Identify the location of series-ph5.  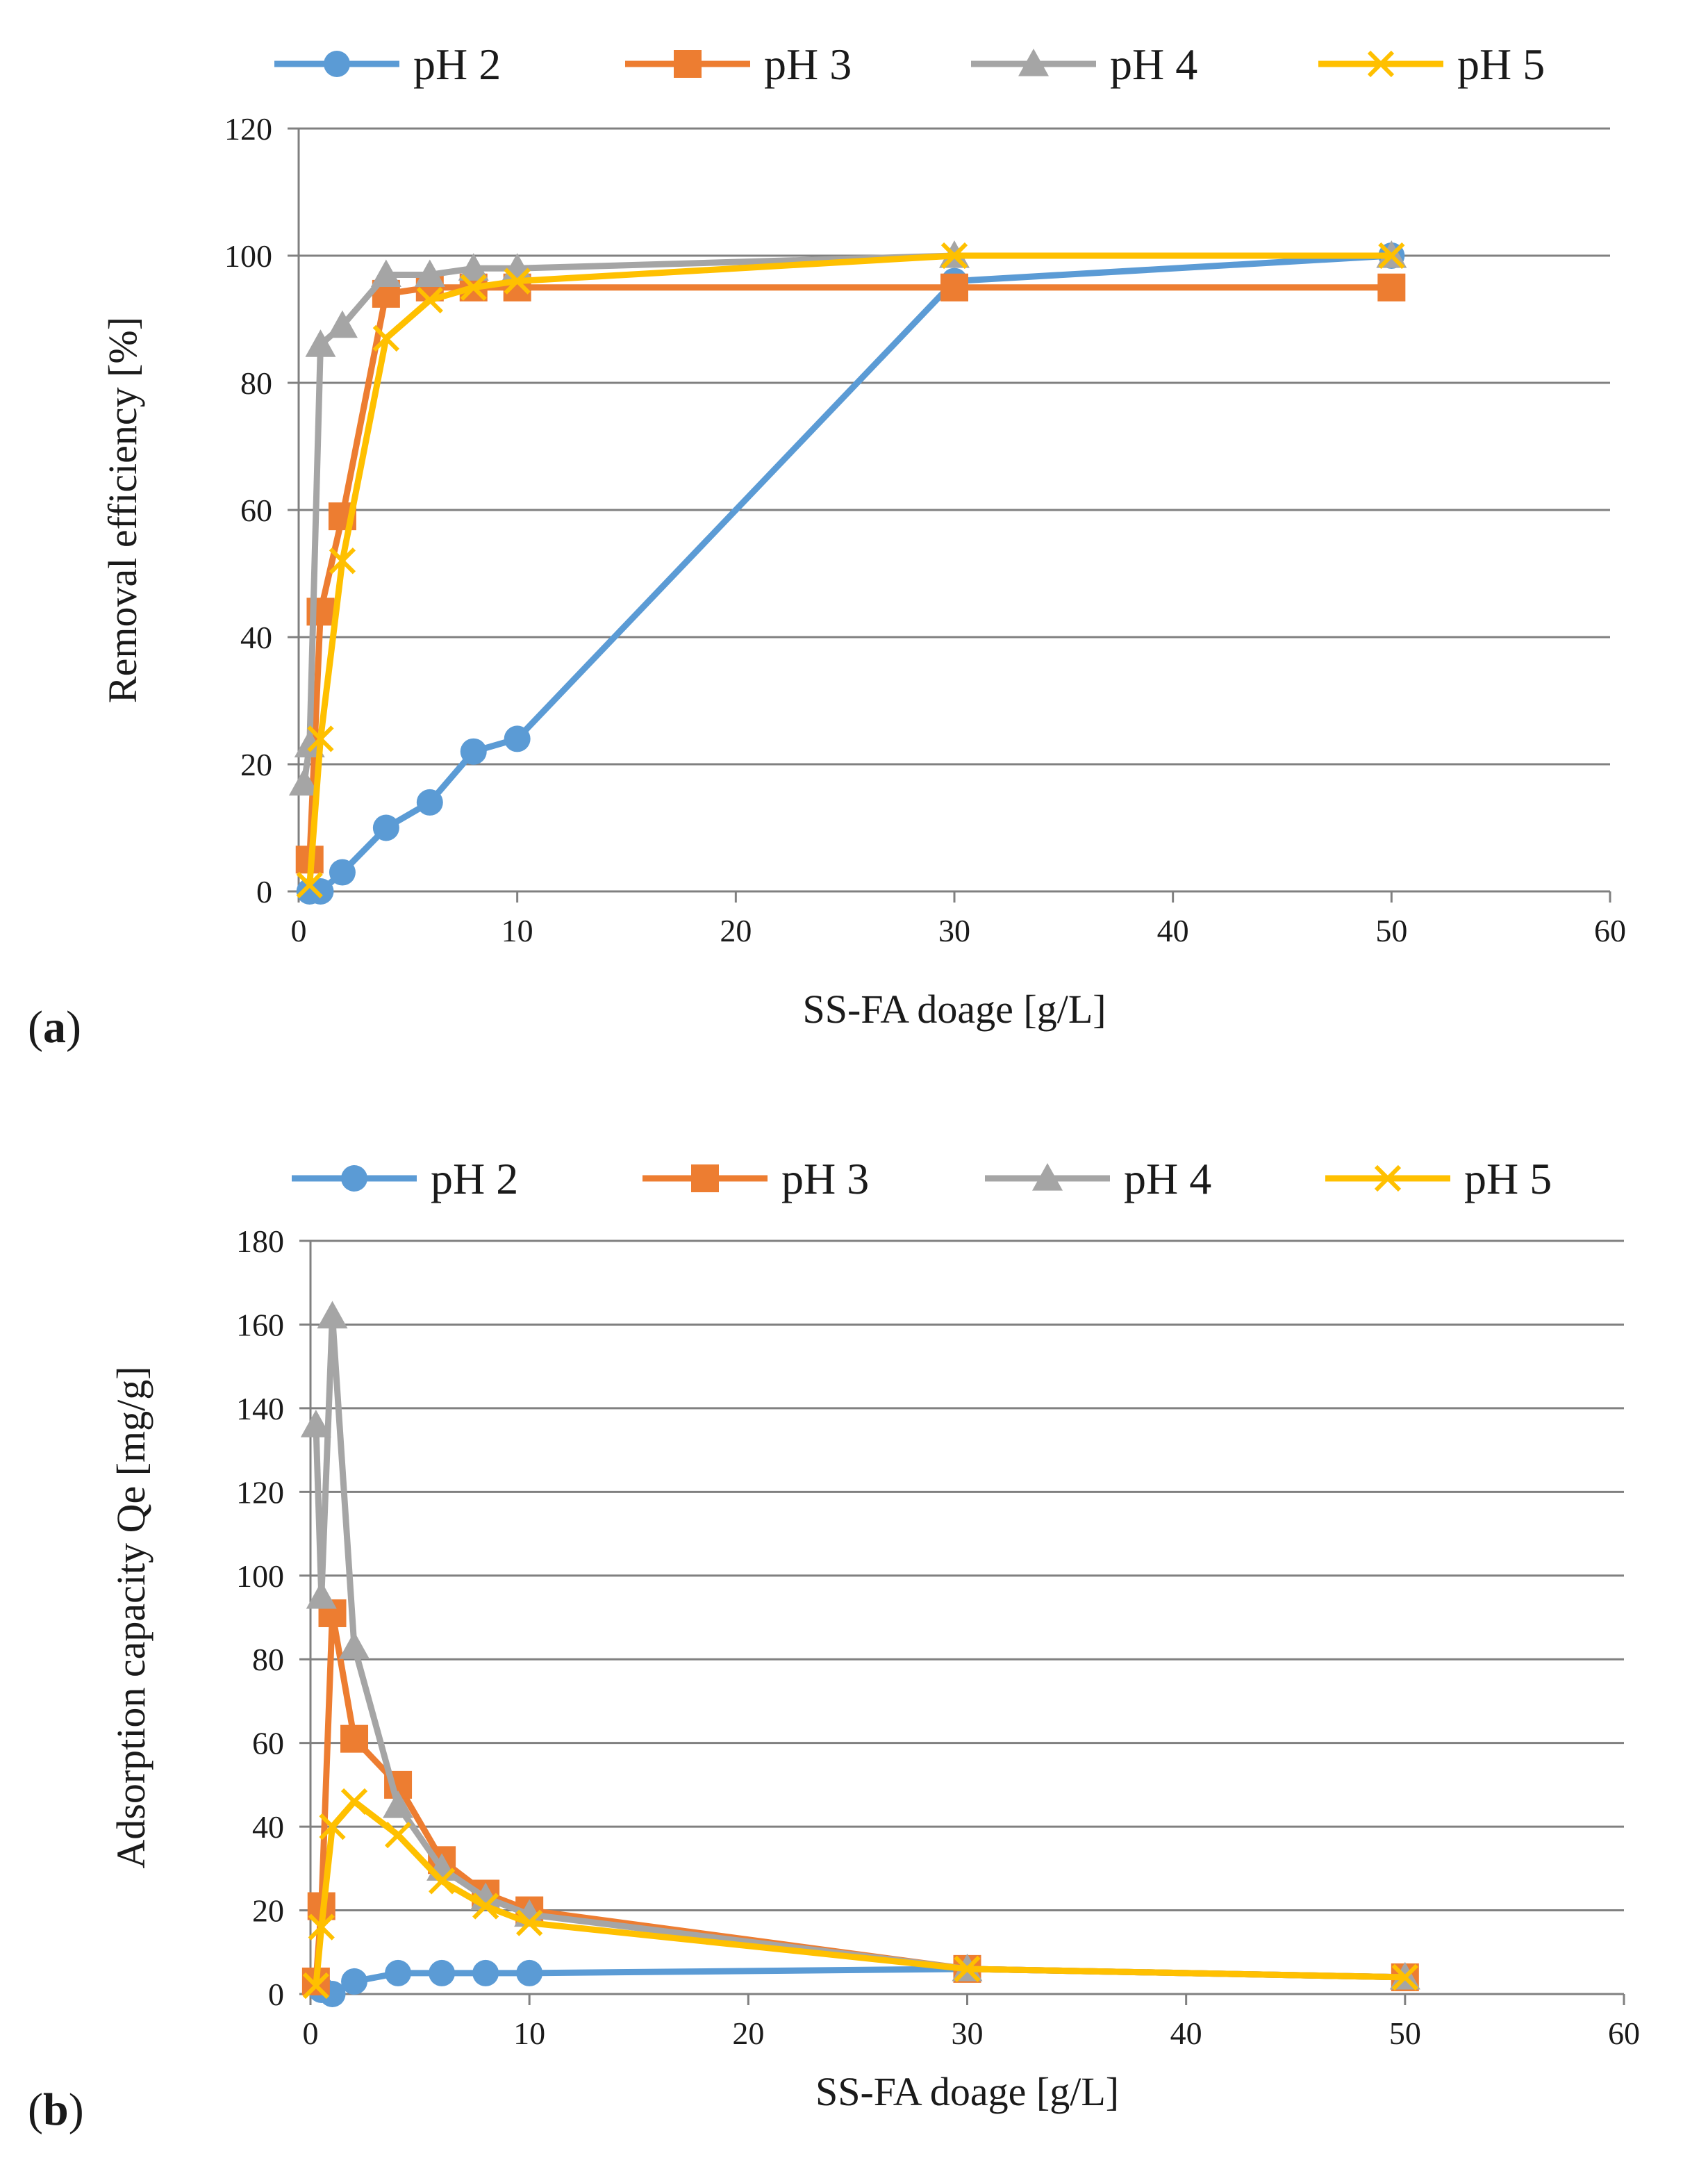
(860, 1894).